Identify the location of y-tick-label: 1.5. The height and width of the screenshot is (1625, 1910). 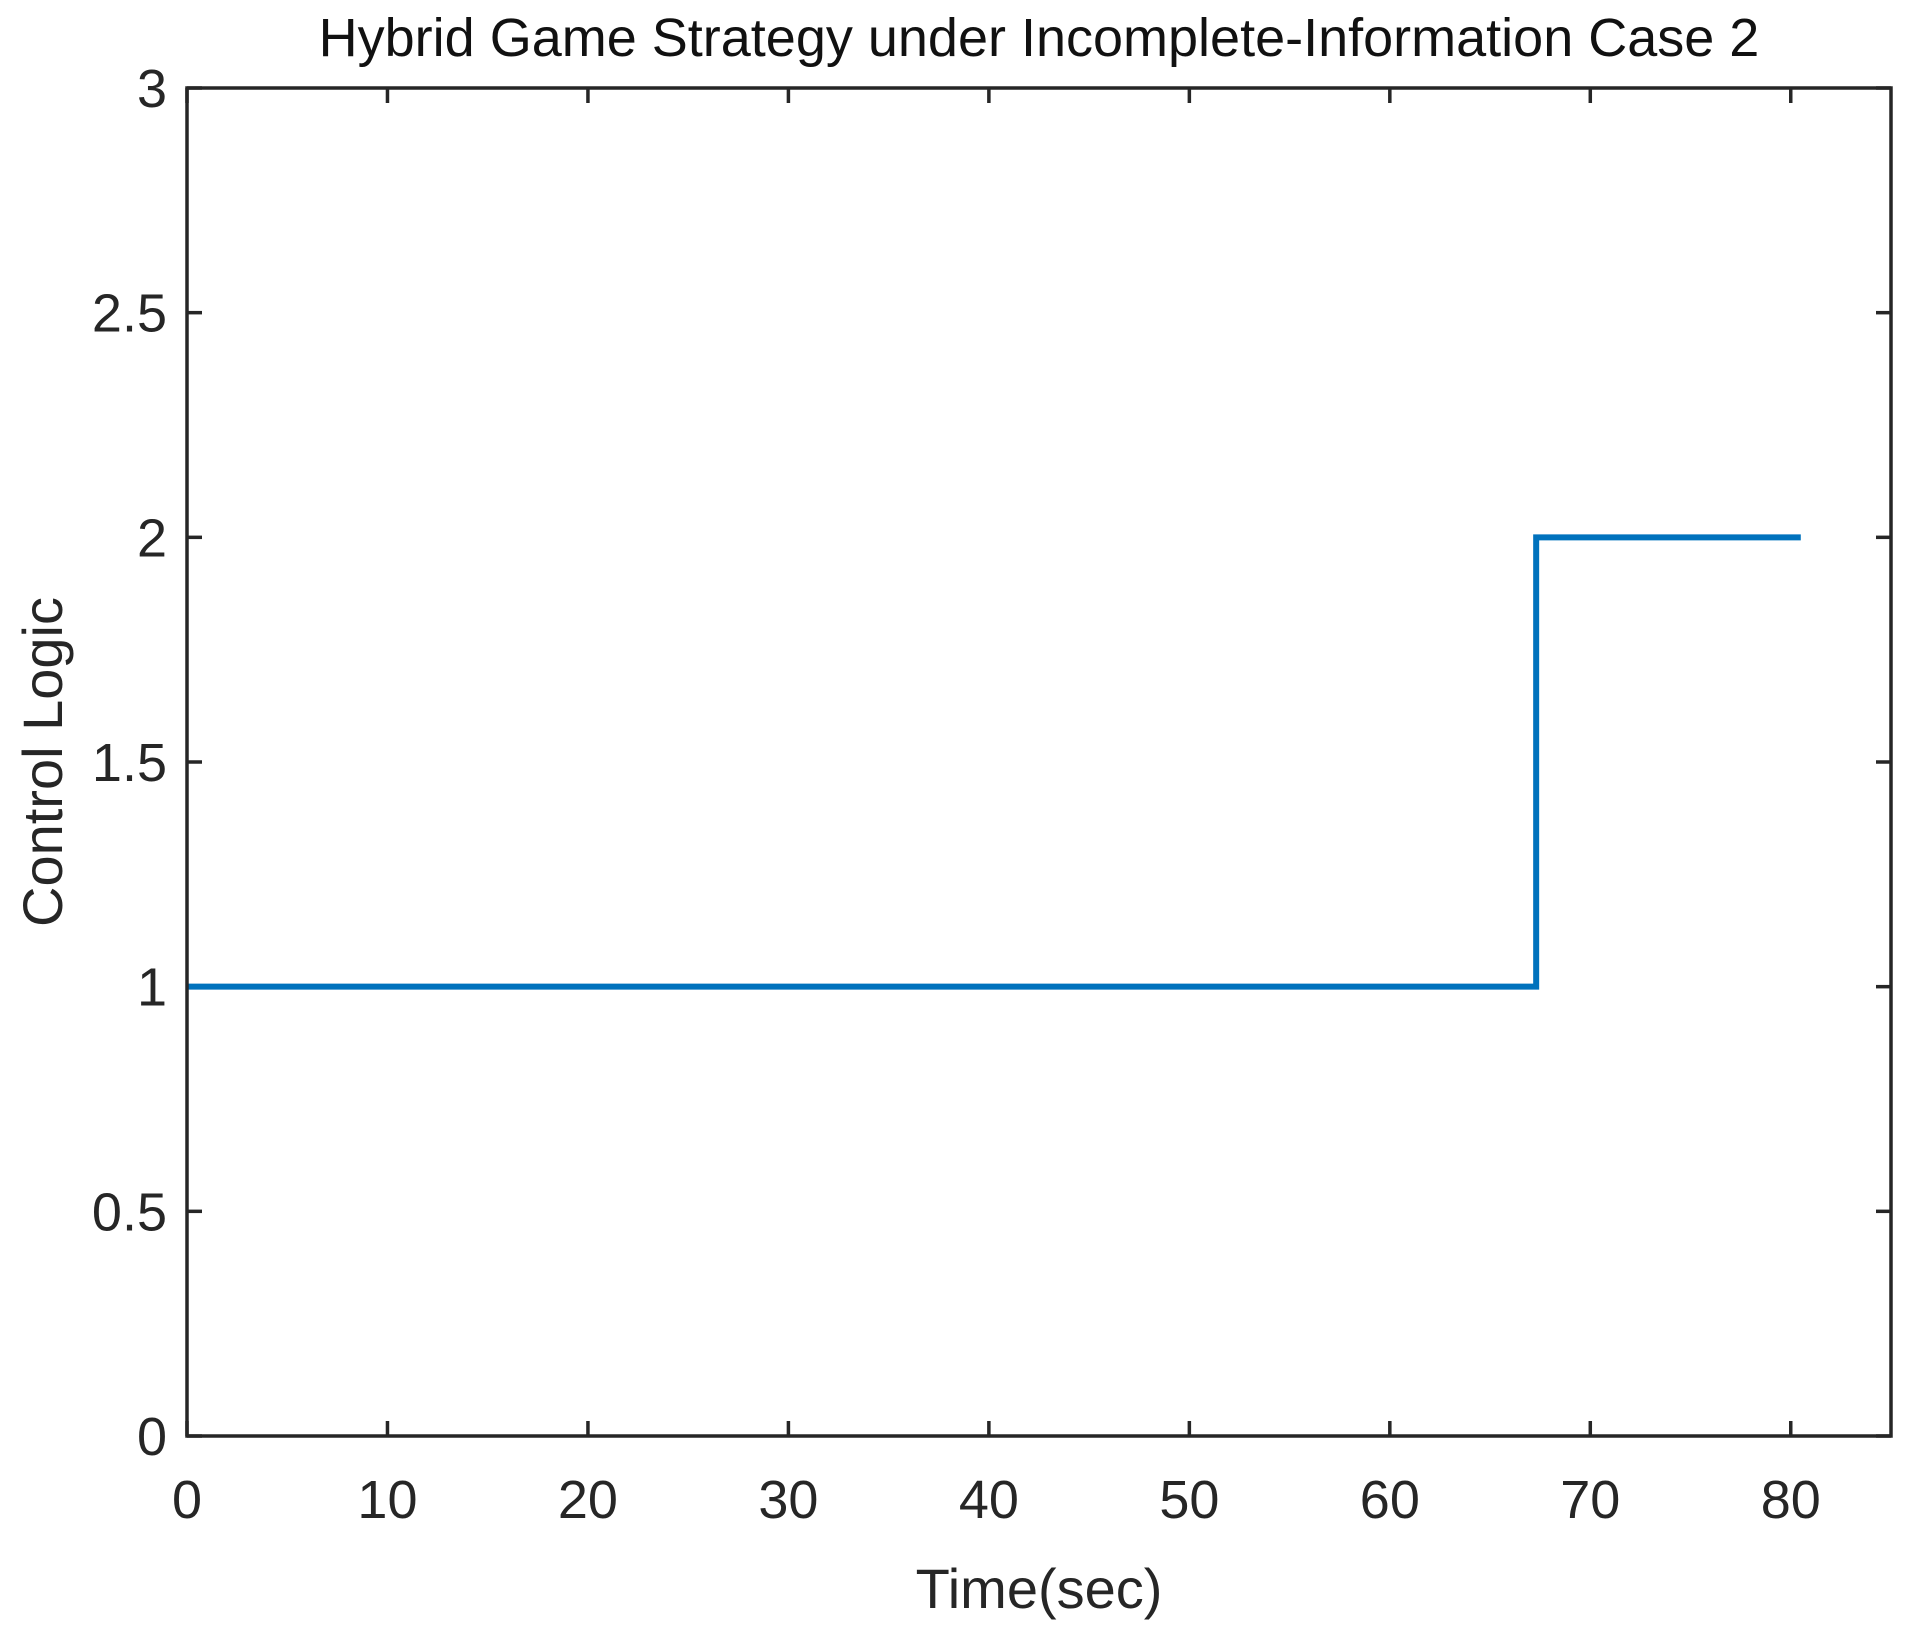
(129, 763).